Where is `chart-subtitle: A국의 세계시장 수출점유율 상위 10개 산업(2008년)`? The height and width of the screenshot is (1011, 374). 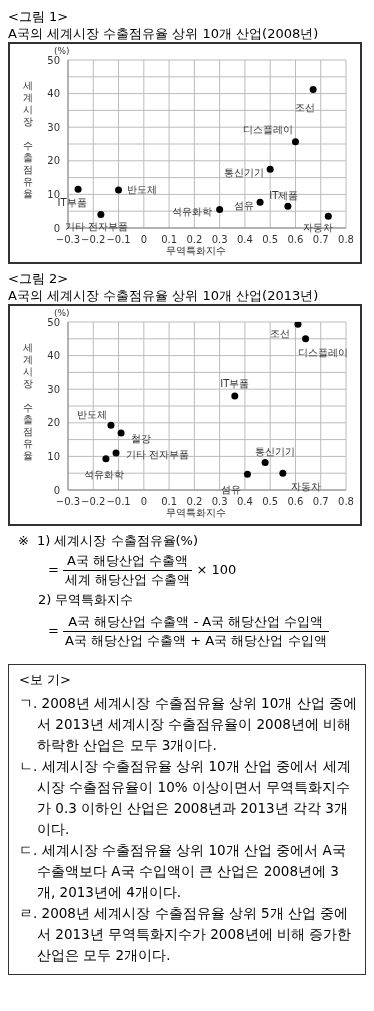 chart-subtitle: A국의 세계시장 수출점유율 상위 10개 산업(2008년) is located at coordinates (164, 33).